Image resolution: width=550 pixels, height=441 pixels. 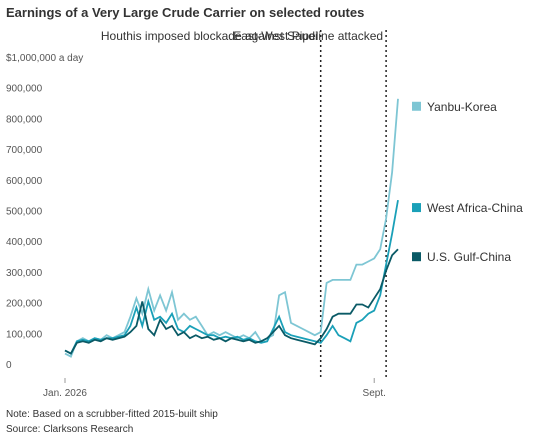 What do you see at coordinates (24, 304) in the screenshot?
I see `y-tick-label: 200,000` at bounding box center [24, 304].